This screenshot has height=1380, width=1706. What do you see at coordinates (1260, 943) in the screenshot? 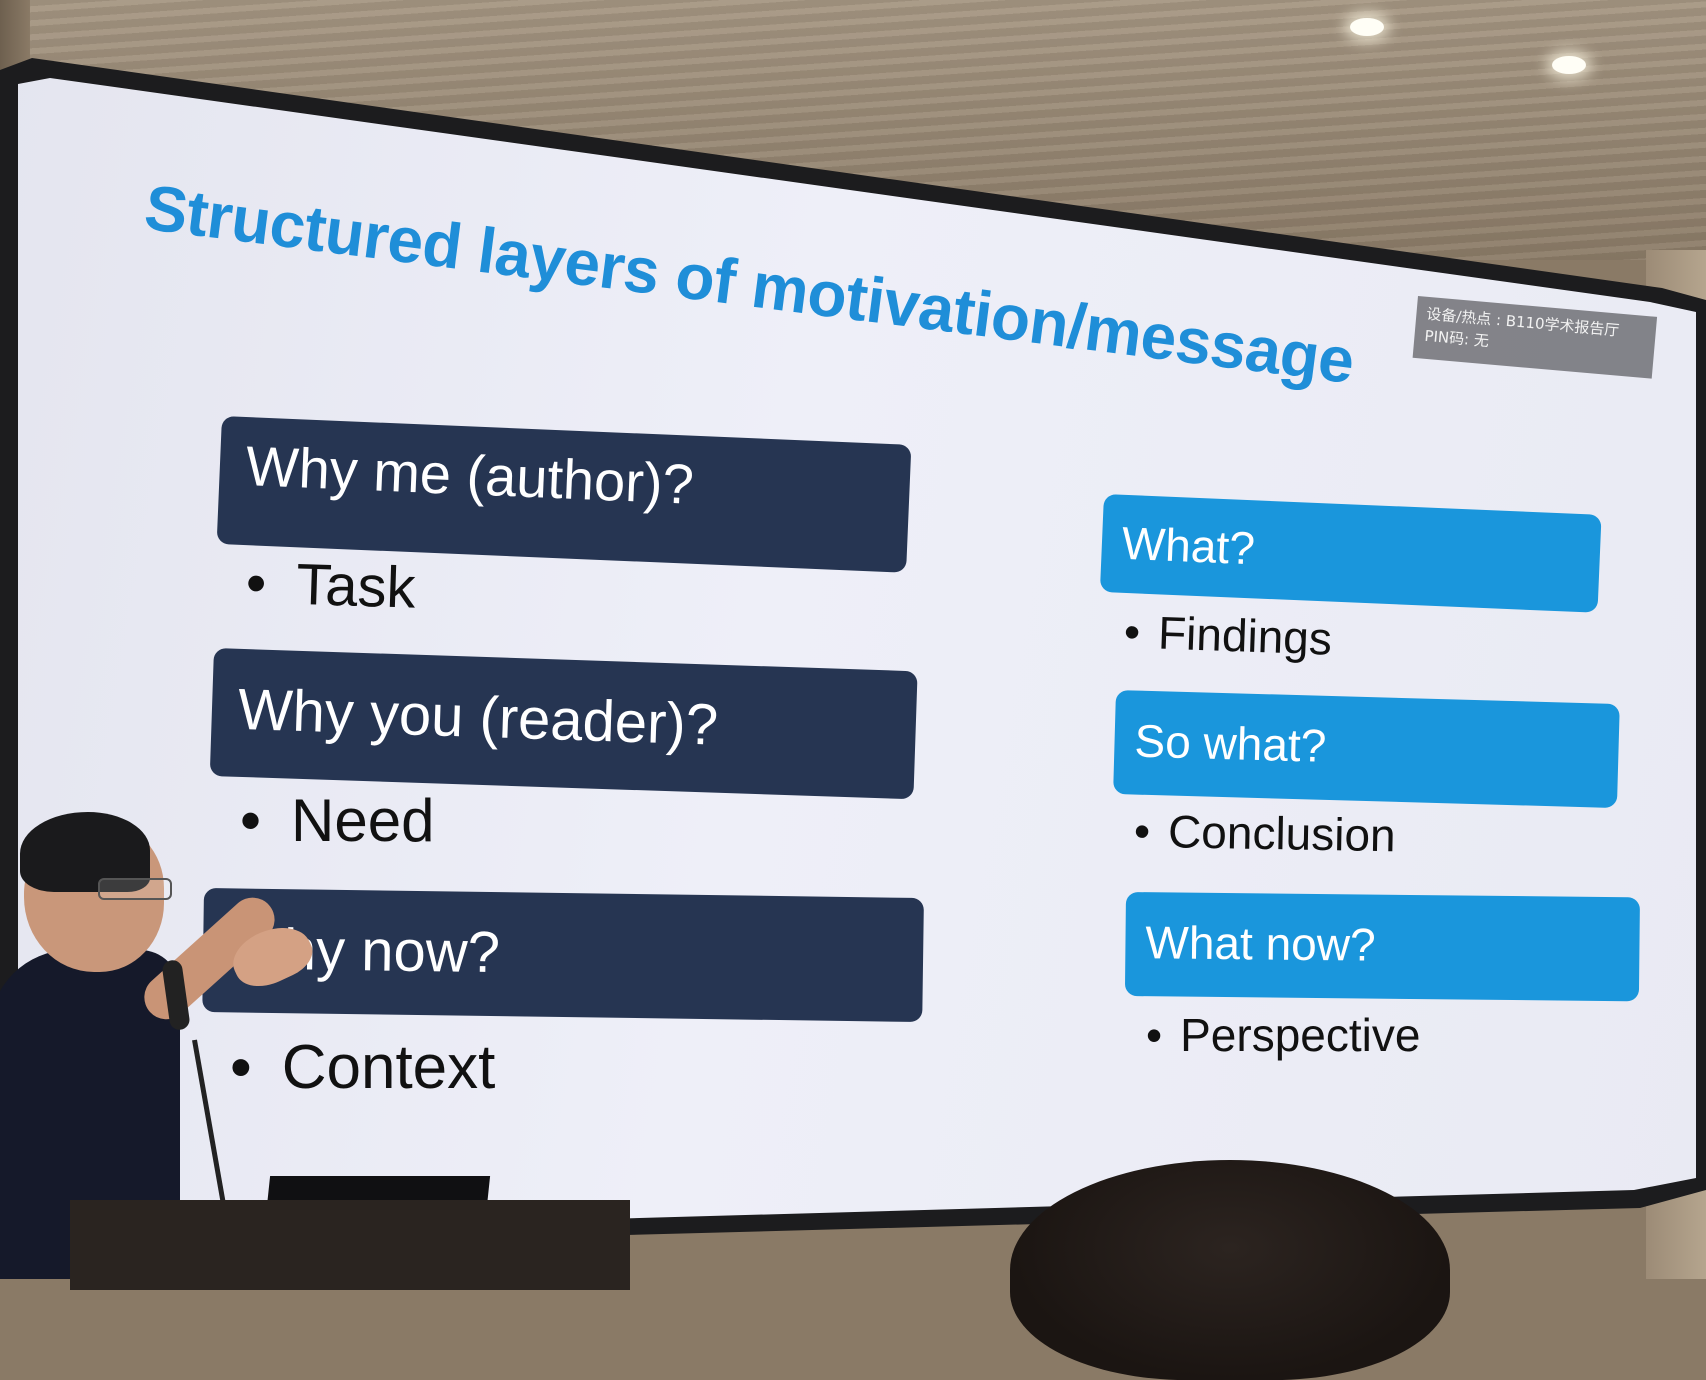
I see `heading-text: What now?` at bounding box center [1260, 943].